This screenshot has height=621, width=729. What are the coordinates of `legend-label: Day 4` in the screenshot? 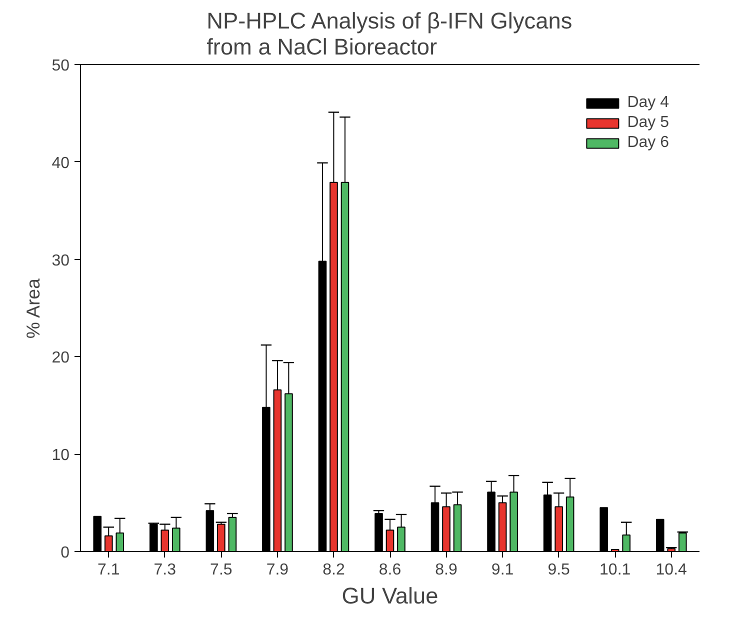 It's located at (648, 103).